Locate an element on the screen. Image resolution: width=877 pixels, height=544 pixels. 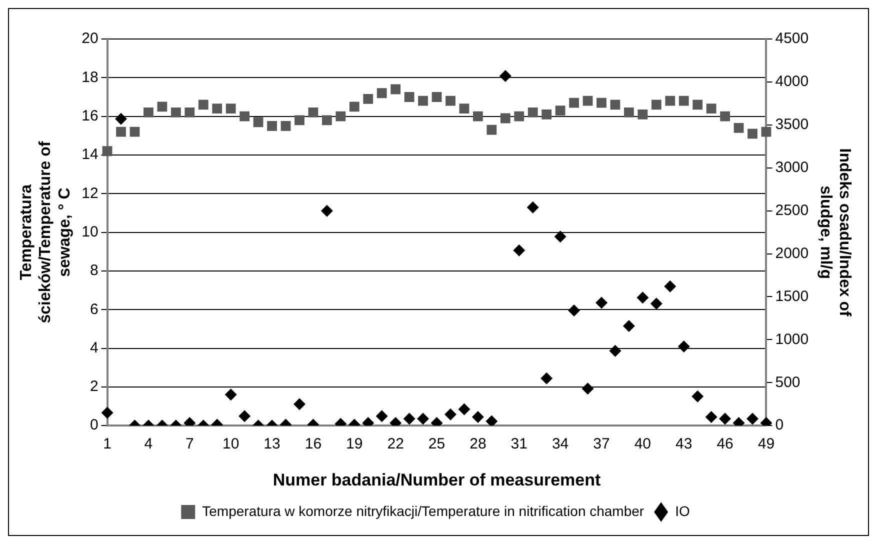
y-tick-label: 4 is located at coordinates (94, 347).